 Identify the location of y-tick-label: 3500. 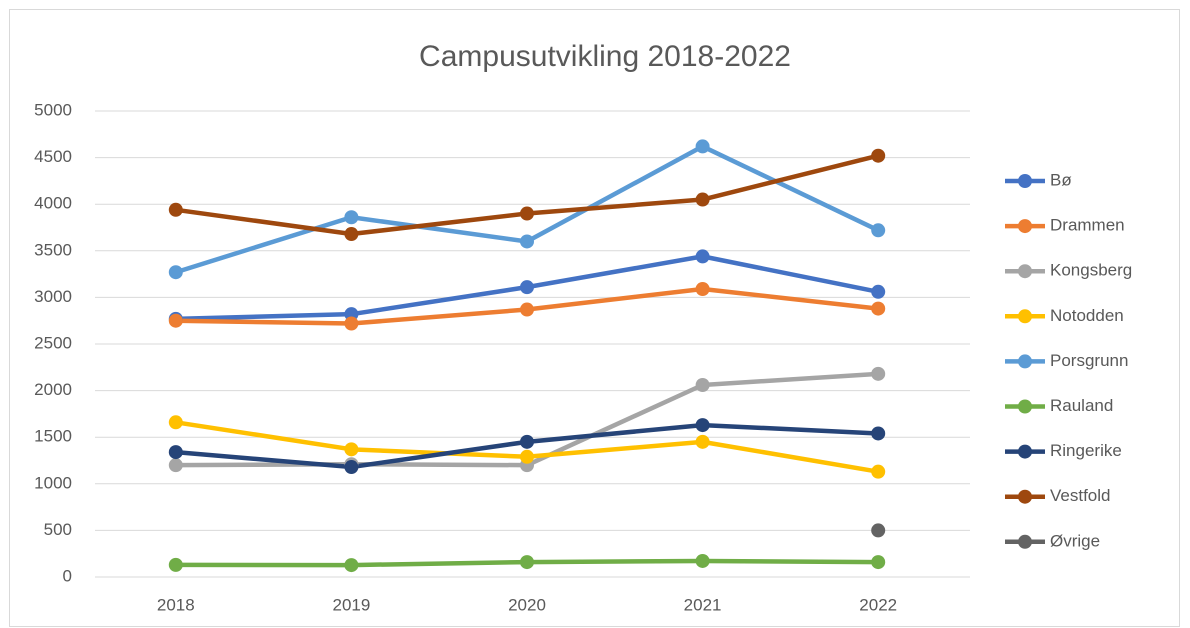
(53, 249).